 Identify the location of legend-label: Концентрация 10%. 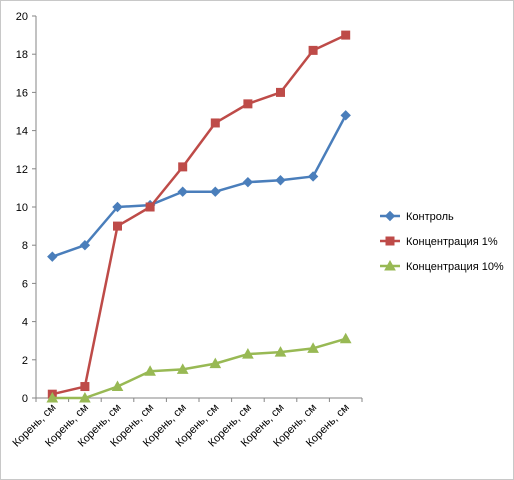
(455, 267).